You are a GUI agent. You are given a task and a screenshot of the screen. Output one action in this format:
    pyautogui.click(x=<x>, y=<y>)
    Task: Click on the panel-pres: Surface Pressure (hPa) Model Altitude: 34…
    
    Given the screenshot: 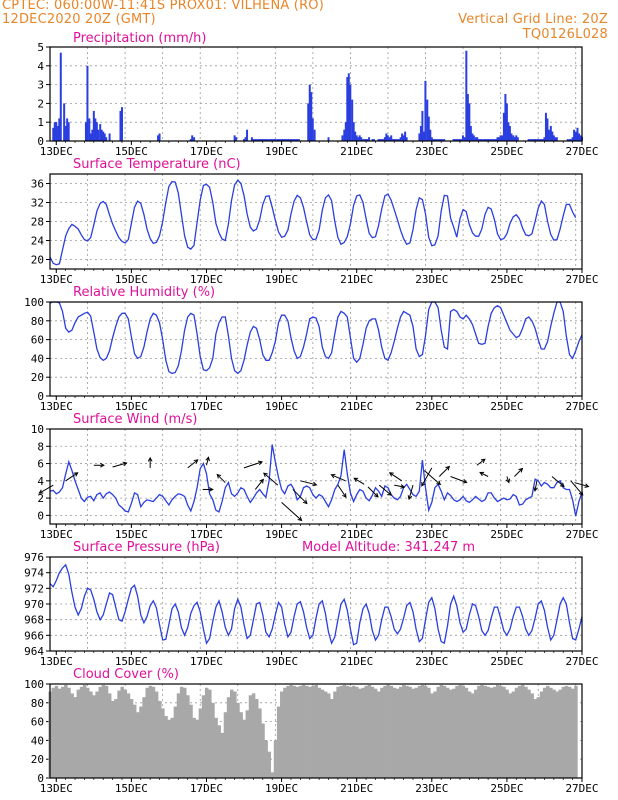 What is the action you would take?
    pyautogui.click(x=311, y=604)
    